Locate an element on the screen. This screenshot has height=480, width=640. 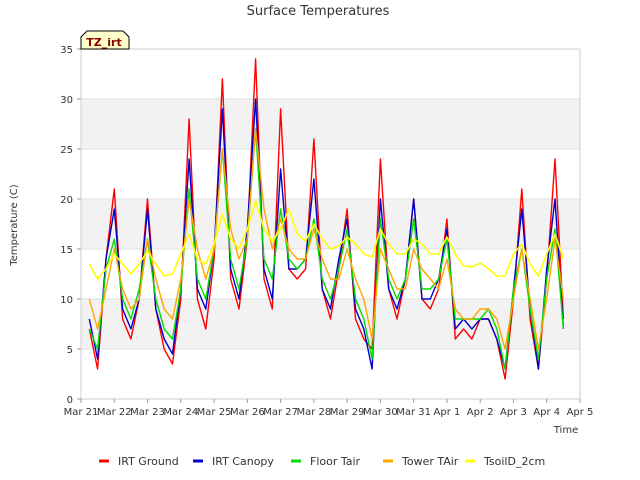
x-tick-label: Mar 31 is located at coordinates (413, 412).